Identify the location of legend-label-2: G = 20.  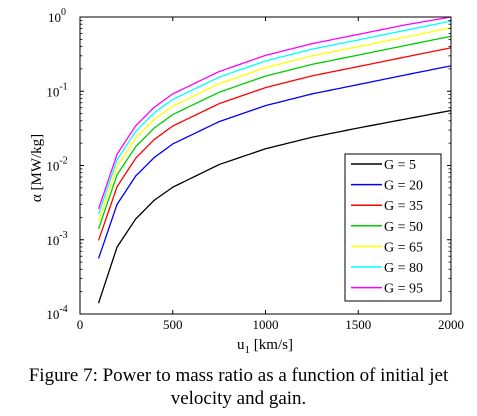
(403, 186).